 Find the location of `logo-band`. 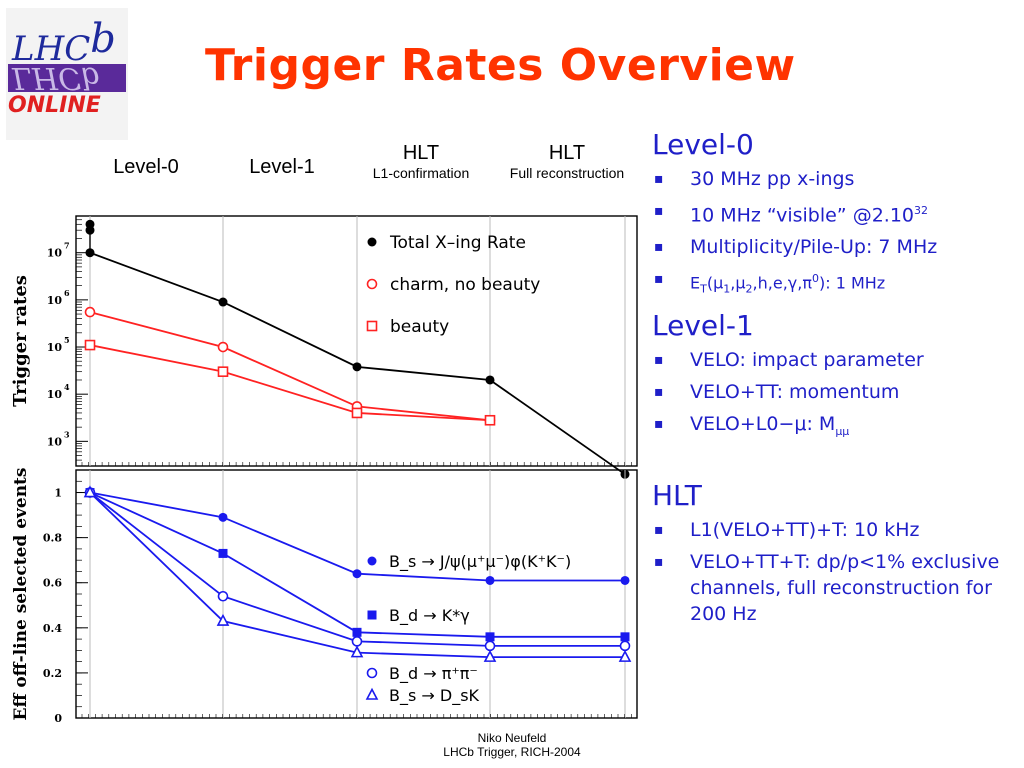

logo-band is located at coordinates (67, 78).